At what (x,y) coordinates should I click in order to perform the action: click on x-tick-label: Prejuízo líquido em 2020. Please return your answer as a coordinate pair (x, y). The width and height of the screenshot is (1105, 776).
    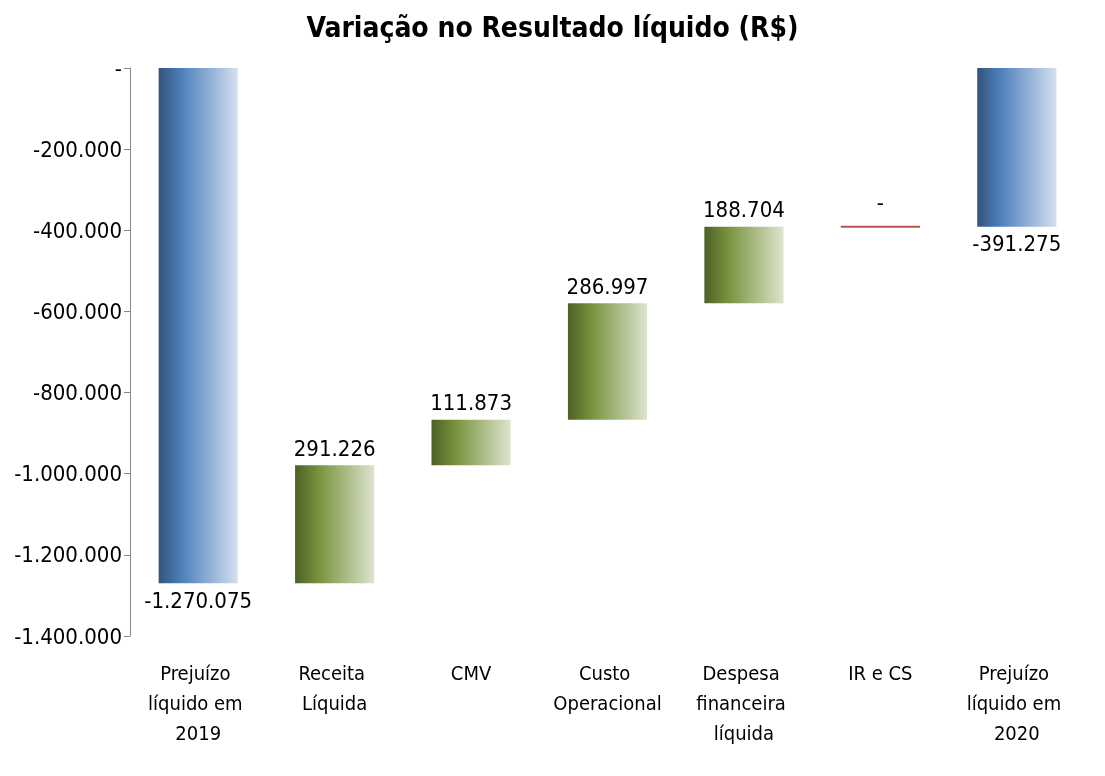
    Looking at the image, I should click on (1016, 703).